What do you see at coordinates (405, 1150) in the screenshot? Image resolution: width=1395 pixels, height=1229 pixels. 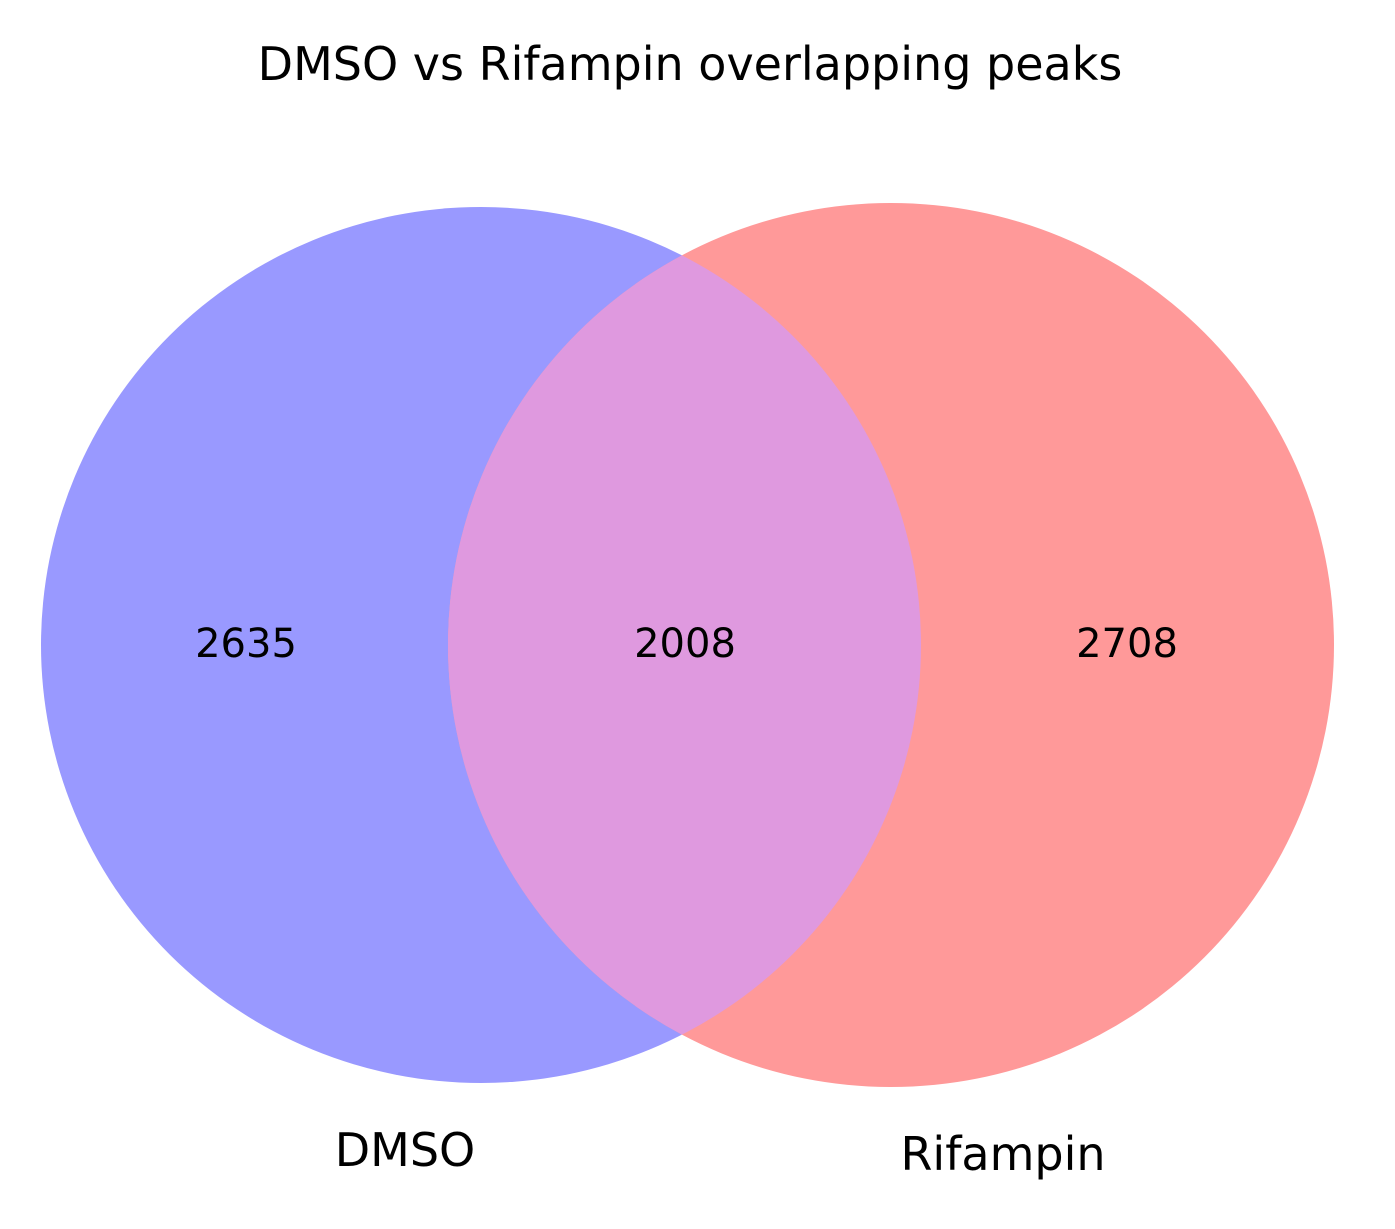 I see `dmso-set-label: DMSO` at bounding box center [405, 1150].